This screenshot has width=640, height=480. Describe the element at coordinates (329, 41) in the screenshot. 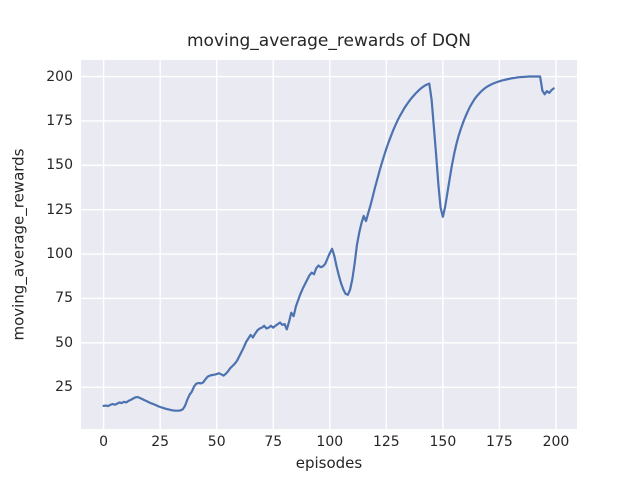

I see `chart-title: moving_average_rewards of DQN` at that location.